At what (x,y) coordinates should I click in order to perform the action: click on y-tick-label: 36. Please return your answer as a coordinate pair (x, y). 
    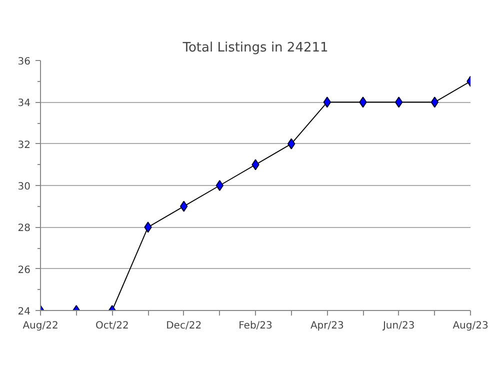
    Looking at the image, I should click on (24, 62).